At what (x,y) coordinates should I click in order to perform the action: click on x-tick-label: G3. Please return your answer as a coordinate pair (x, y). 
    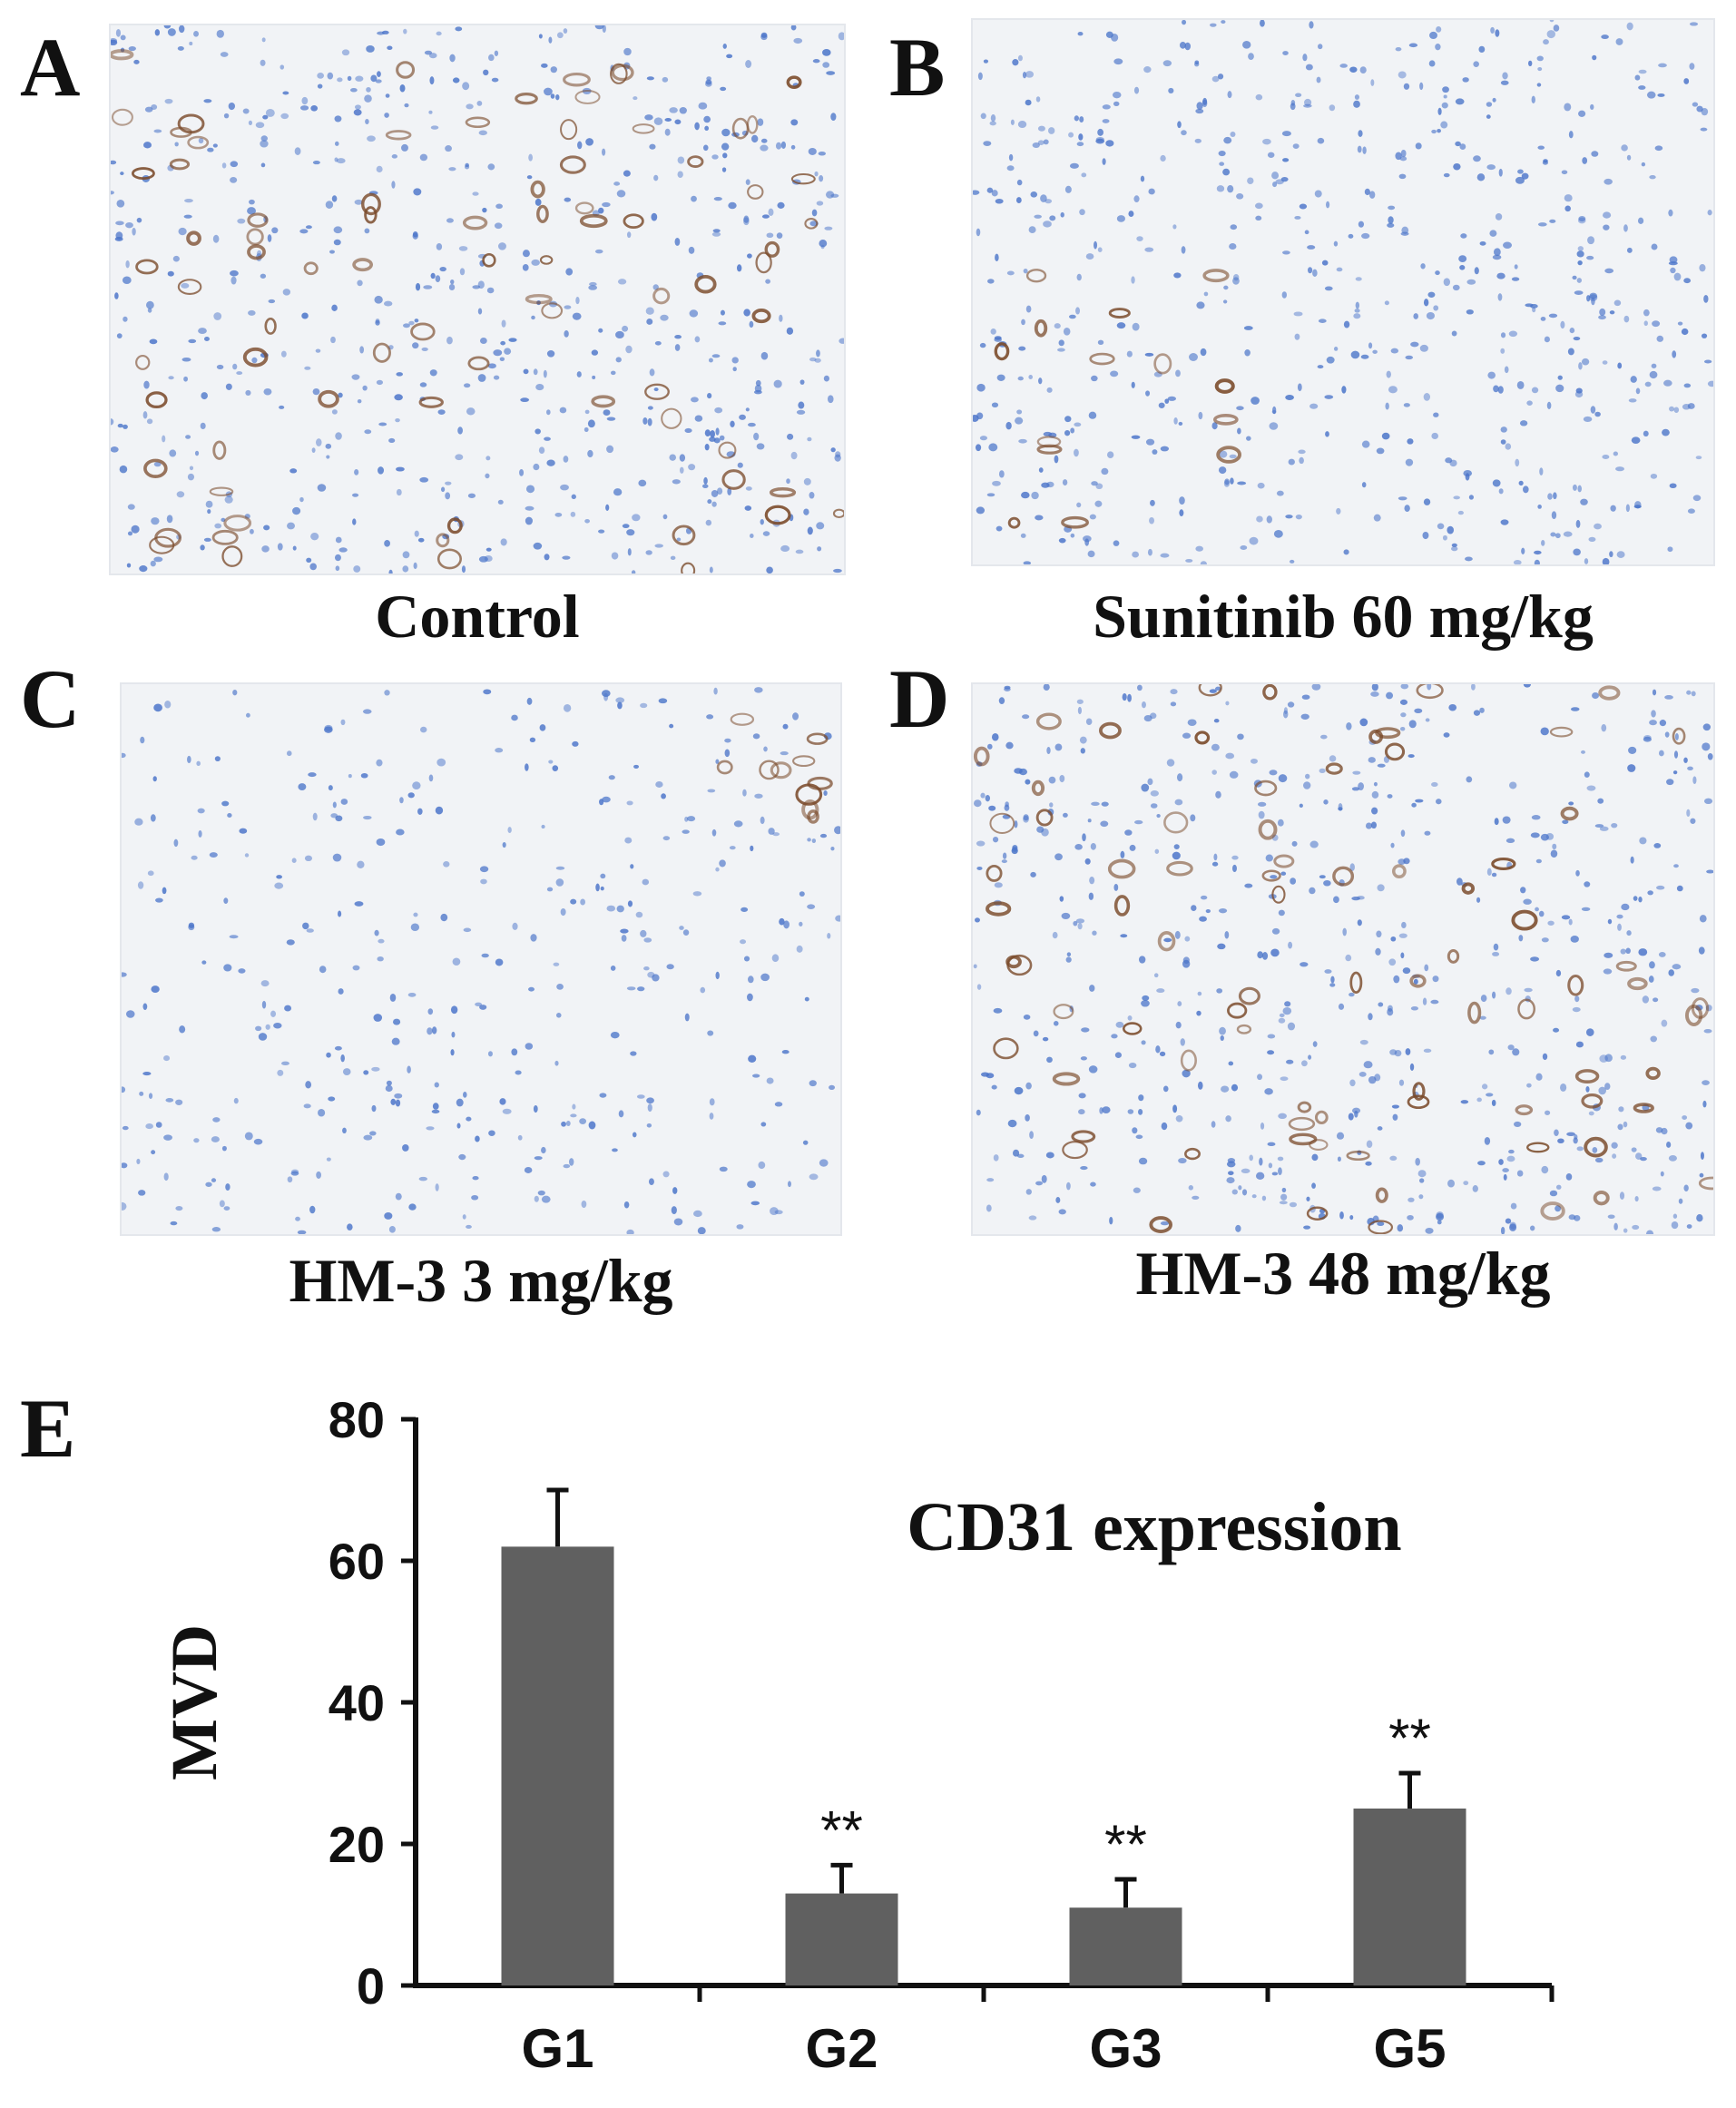
    Looking at the image, I should click on (1125, 2048).